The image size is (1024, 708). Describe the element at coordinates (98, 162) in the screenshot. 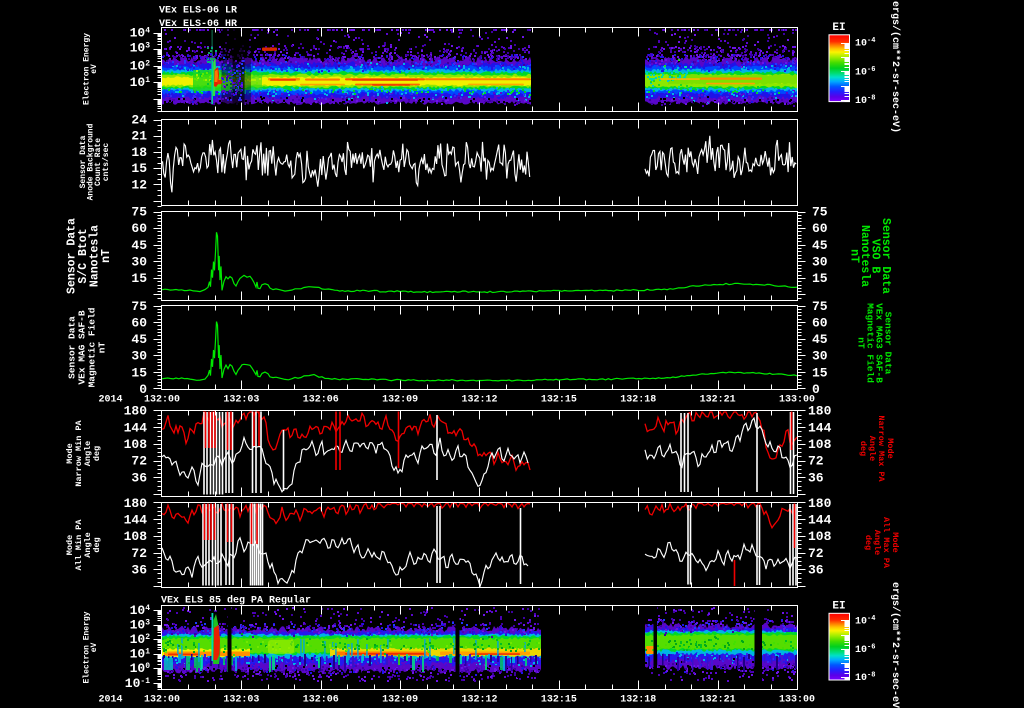

I see `svg-text: Count Rate` at that location.